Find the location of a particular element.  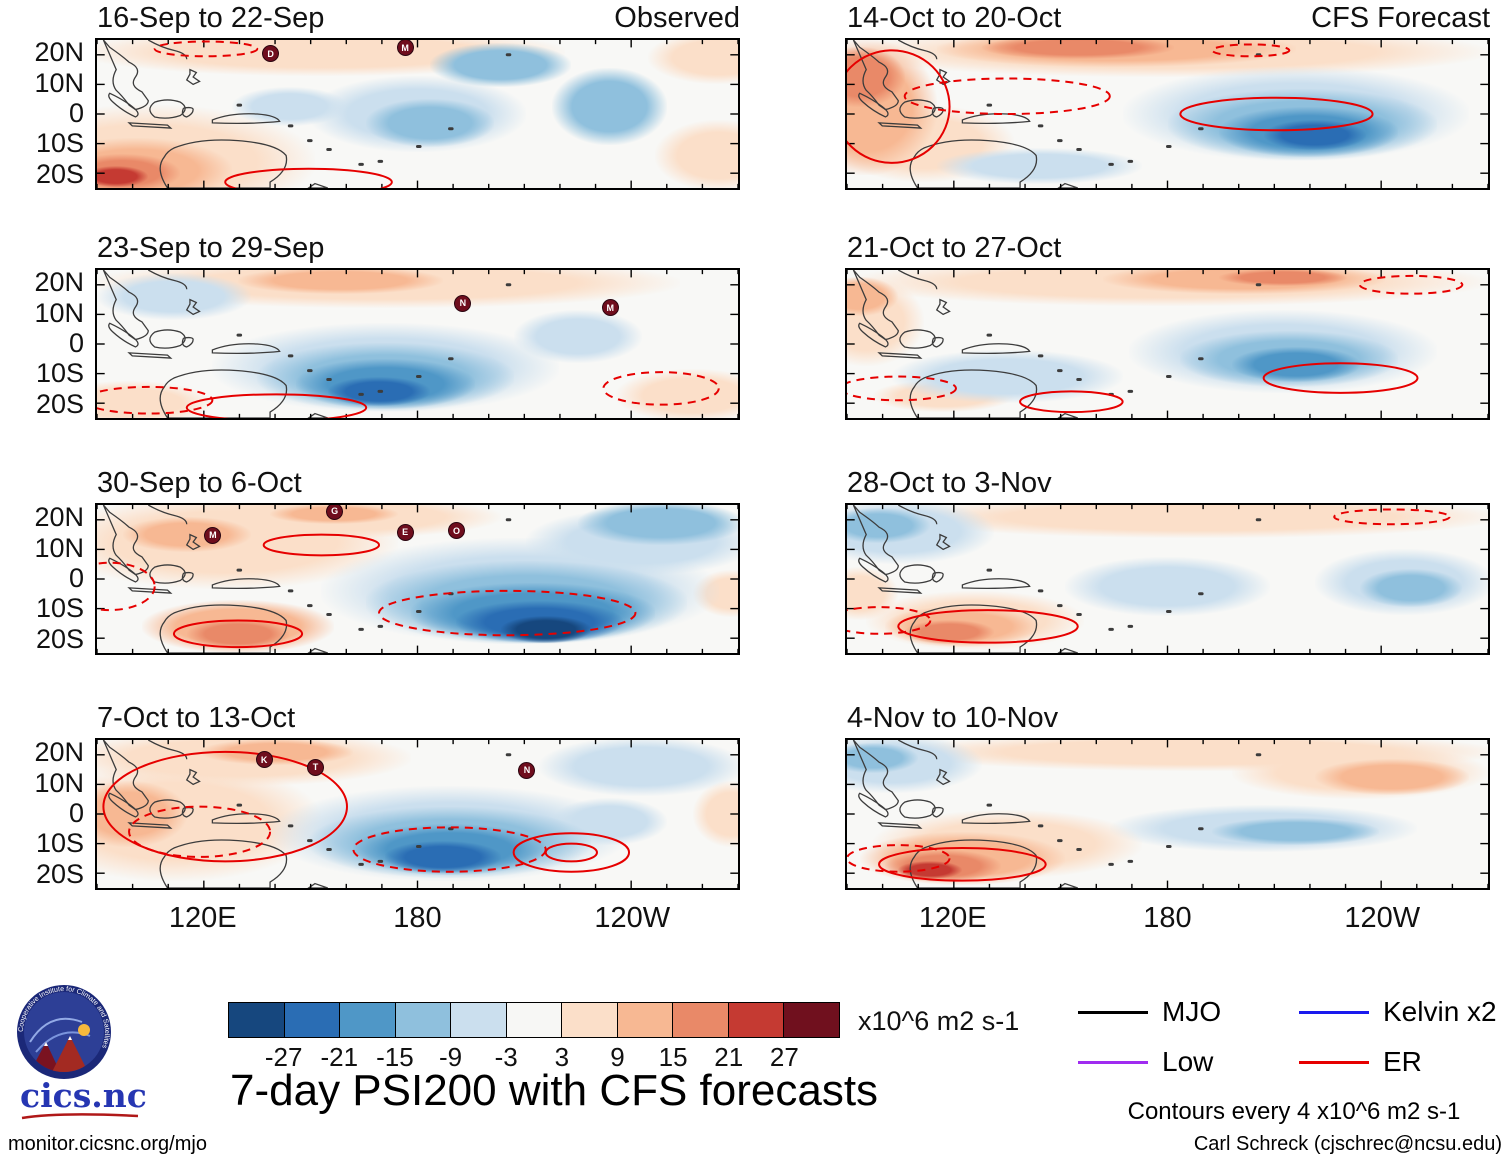

colorbar is located at coordinates (534, 1020).